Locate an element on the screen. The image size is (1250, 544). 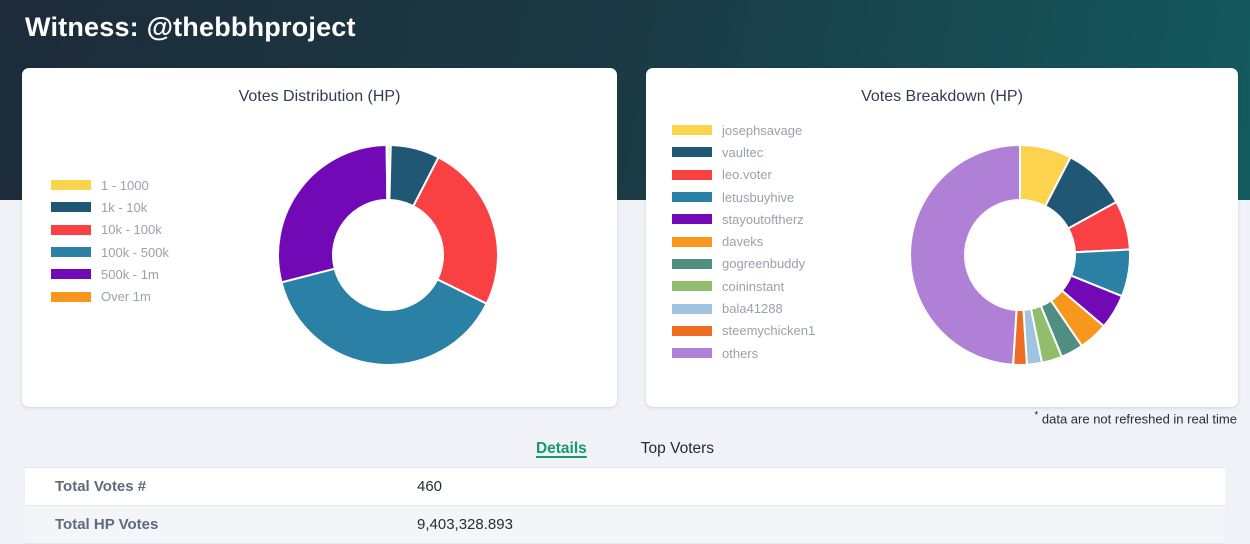
legend-label: 1 - 1000 is located at coordinates (125, 185).